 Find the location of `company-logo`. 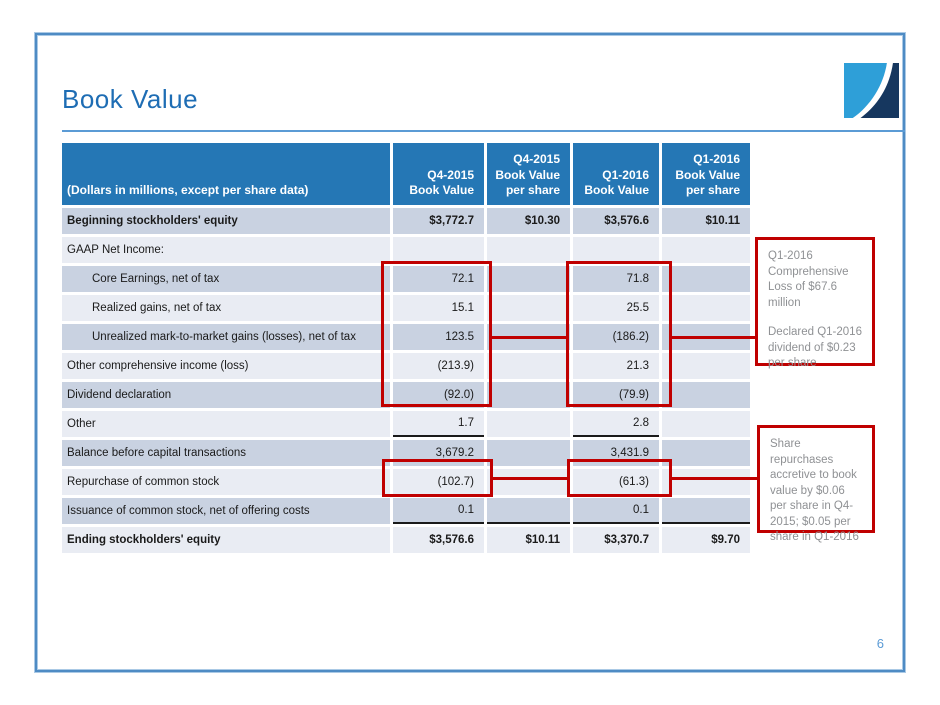

company-logo is located at coordinates (871, 90).